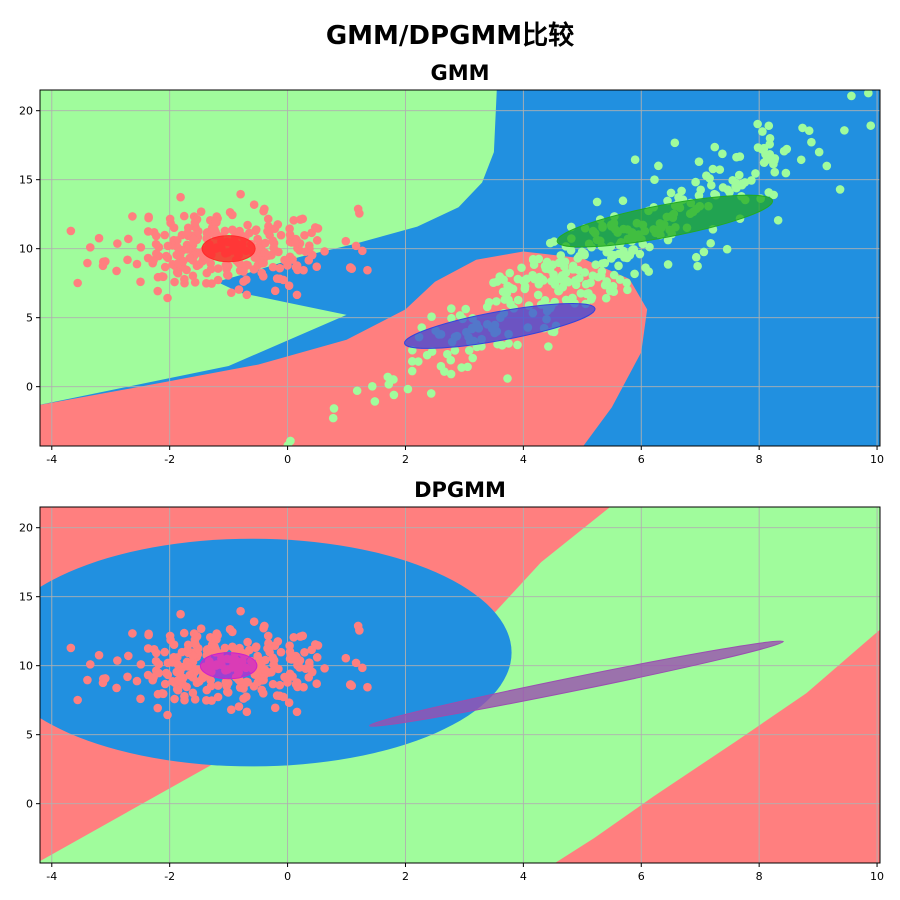  What do you see at coordinates (29, 387) in the screenshot?
I see `y-tick-label: 0` at bounding box center [29, 387].